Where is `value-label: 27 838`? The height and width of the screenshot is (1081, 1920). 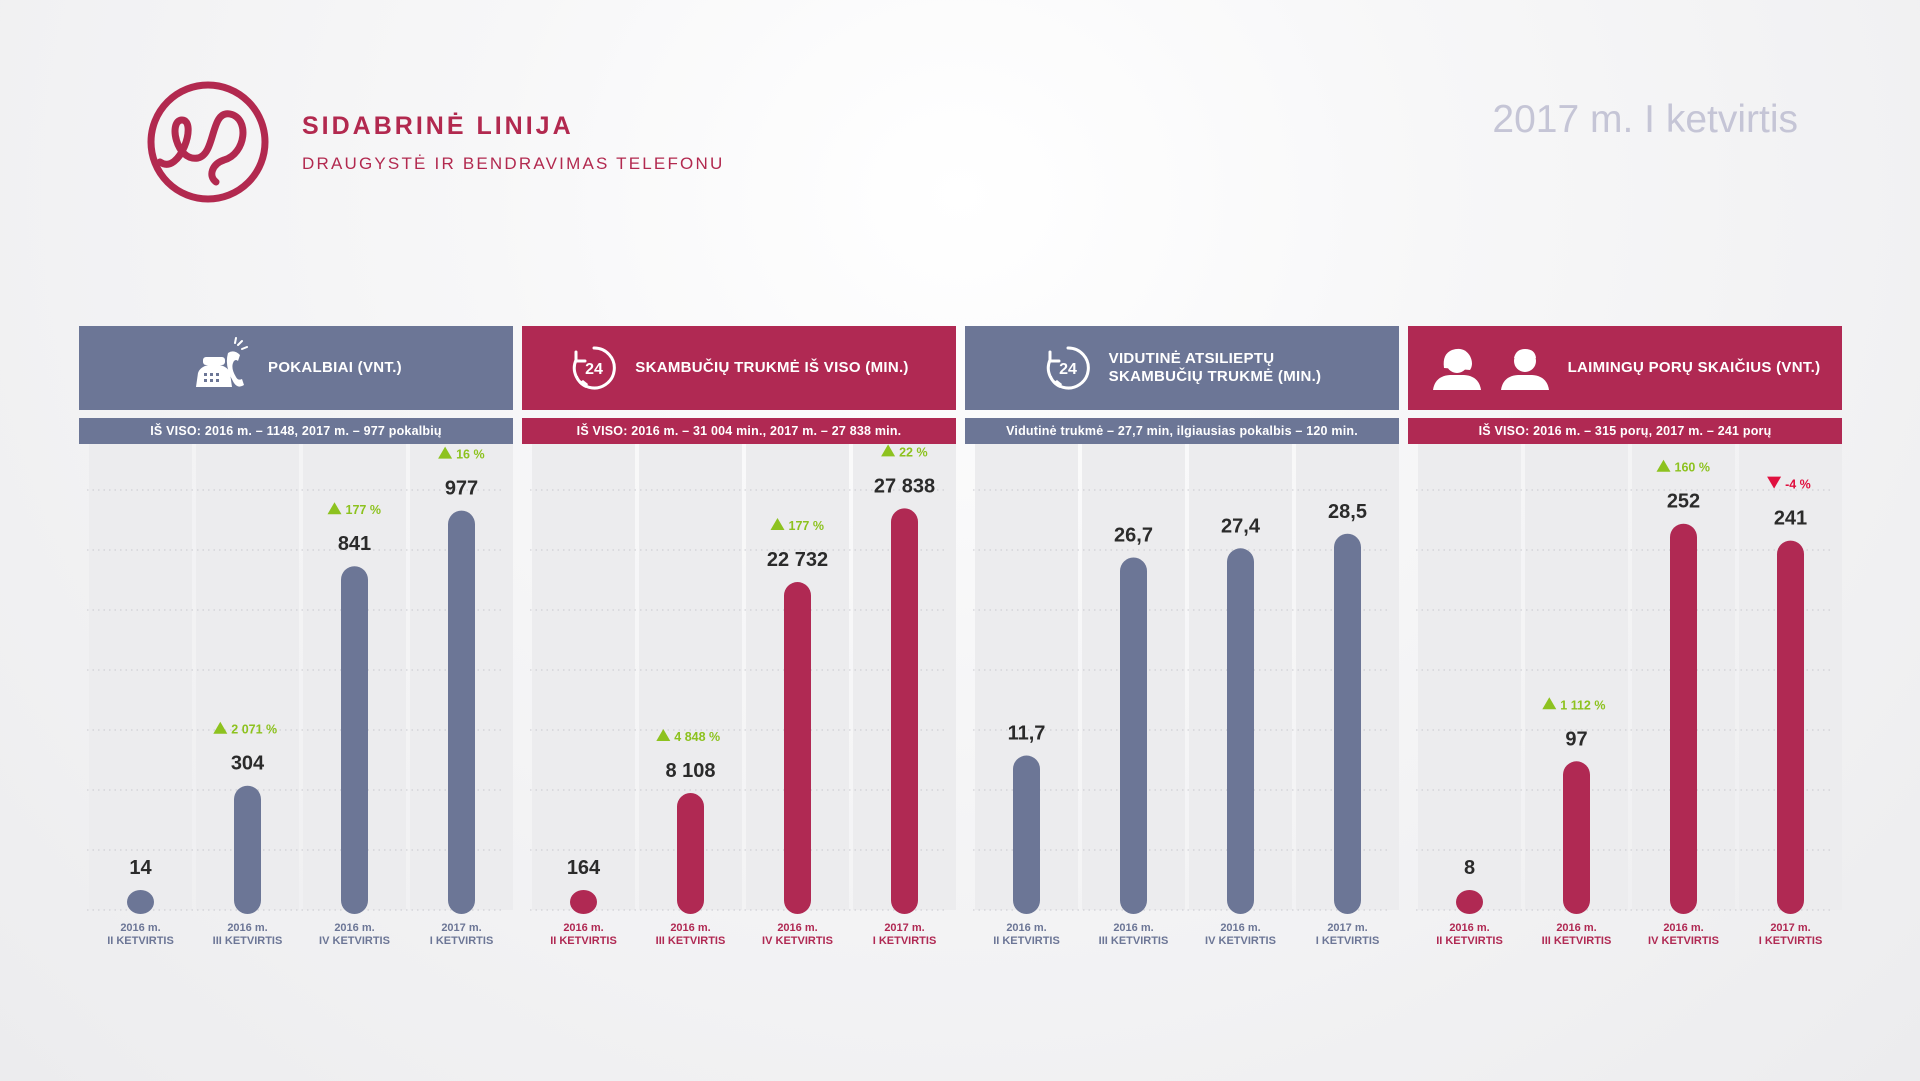
value-label: 27 838 is located at coordinates (904, 486).